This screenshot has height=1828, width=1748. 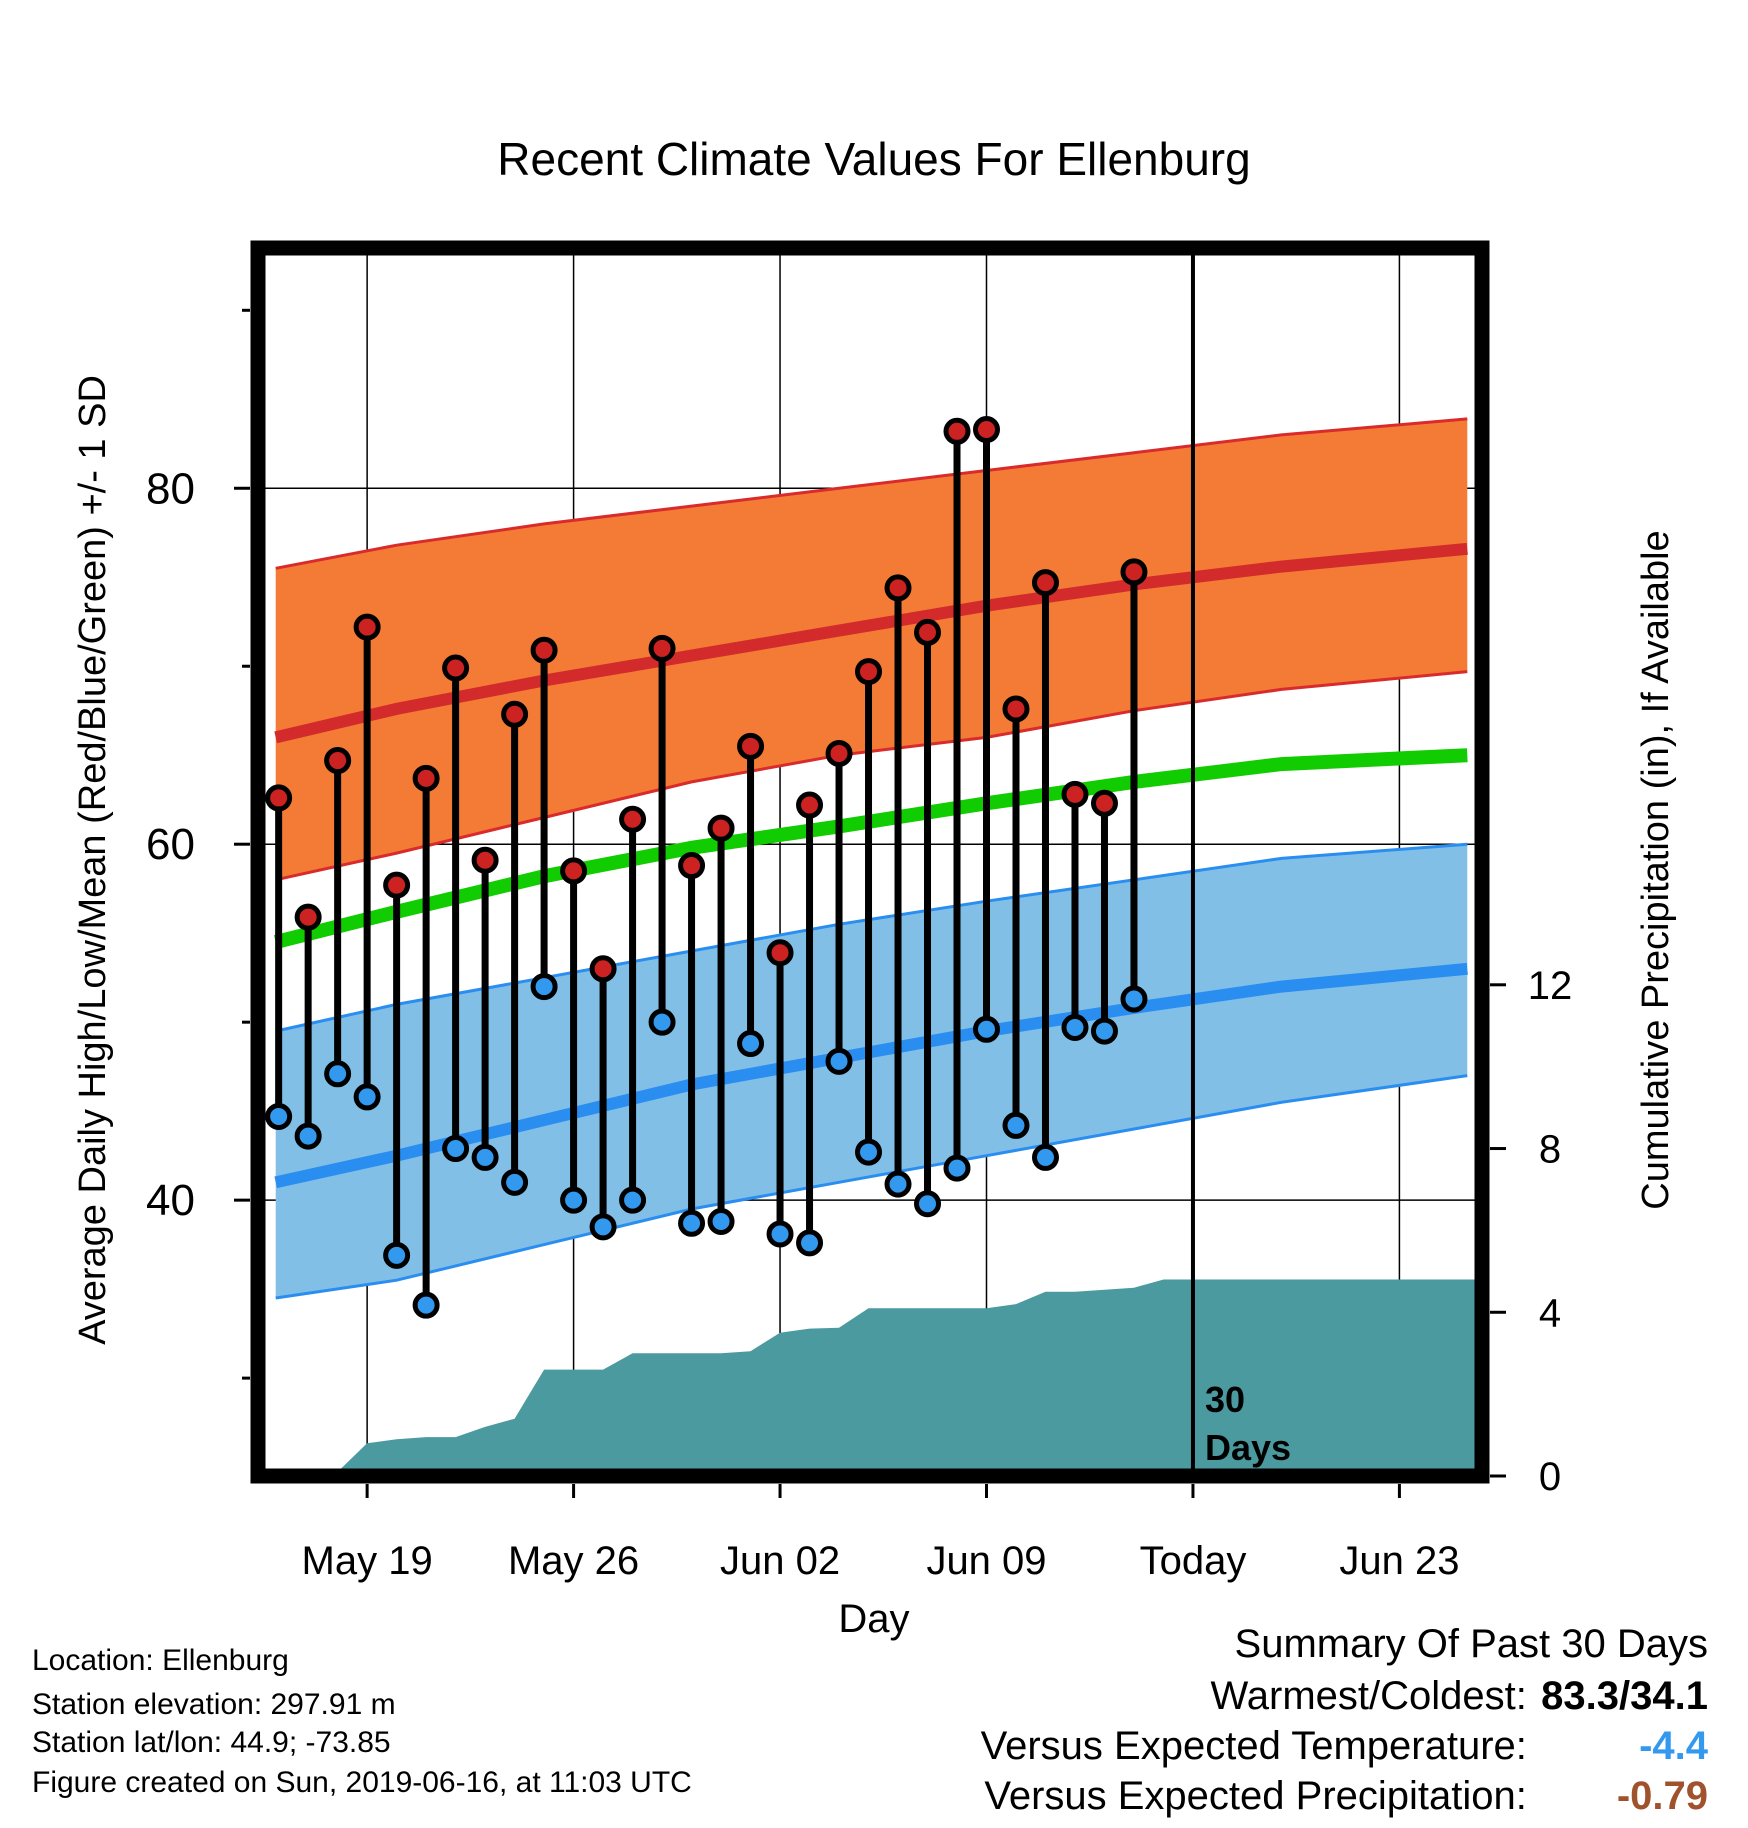 What do you see at coordinates (871, 1187) in the screenshot?
I see `low-minus-sd-line` at bounding box center [871, 1187].